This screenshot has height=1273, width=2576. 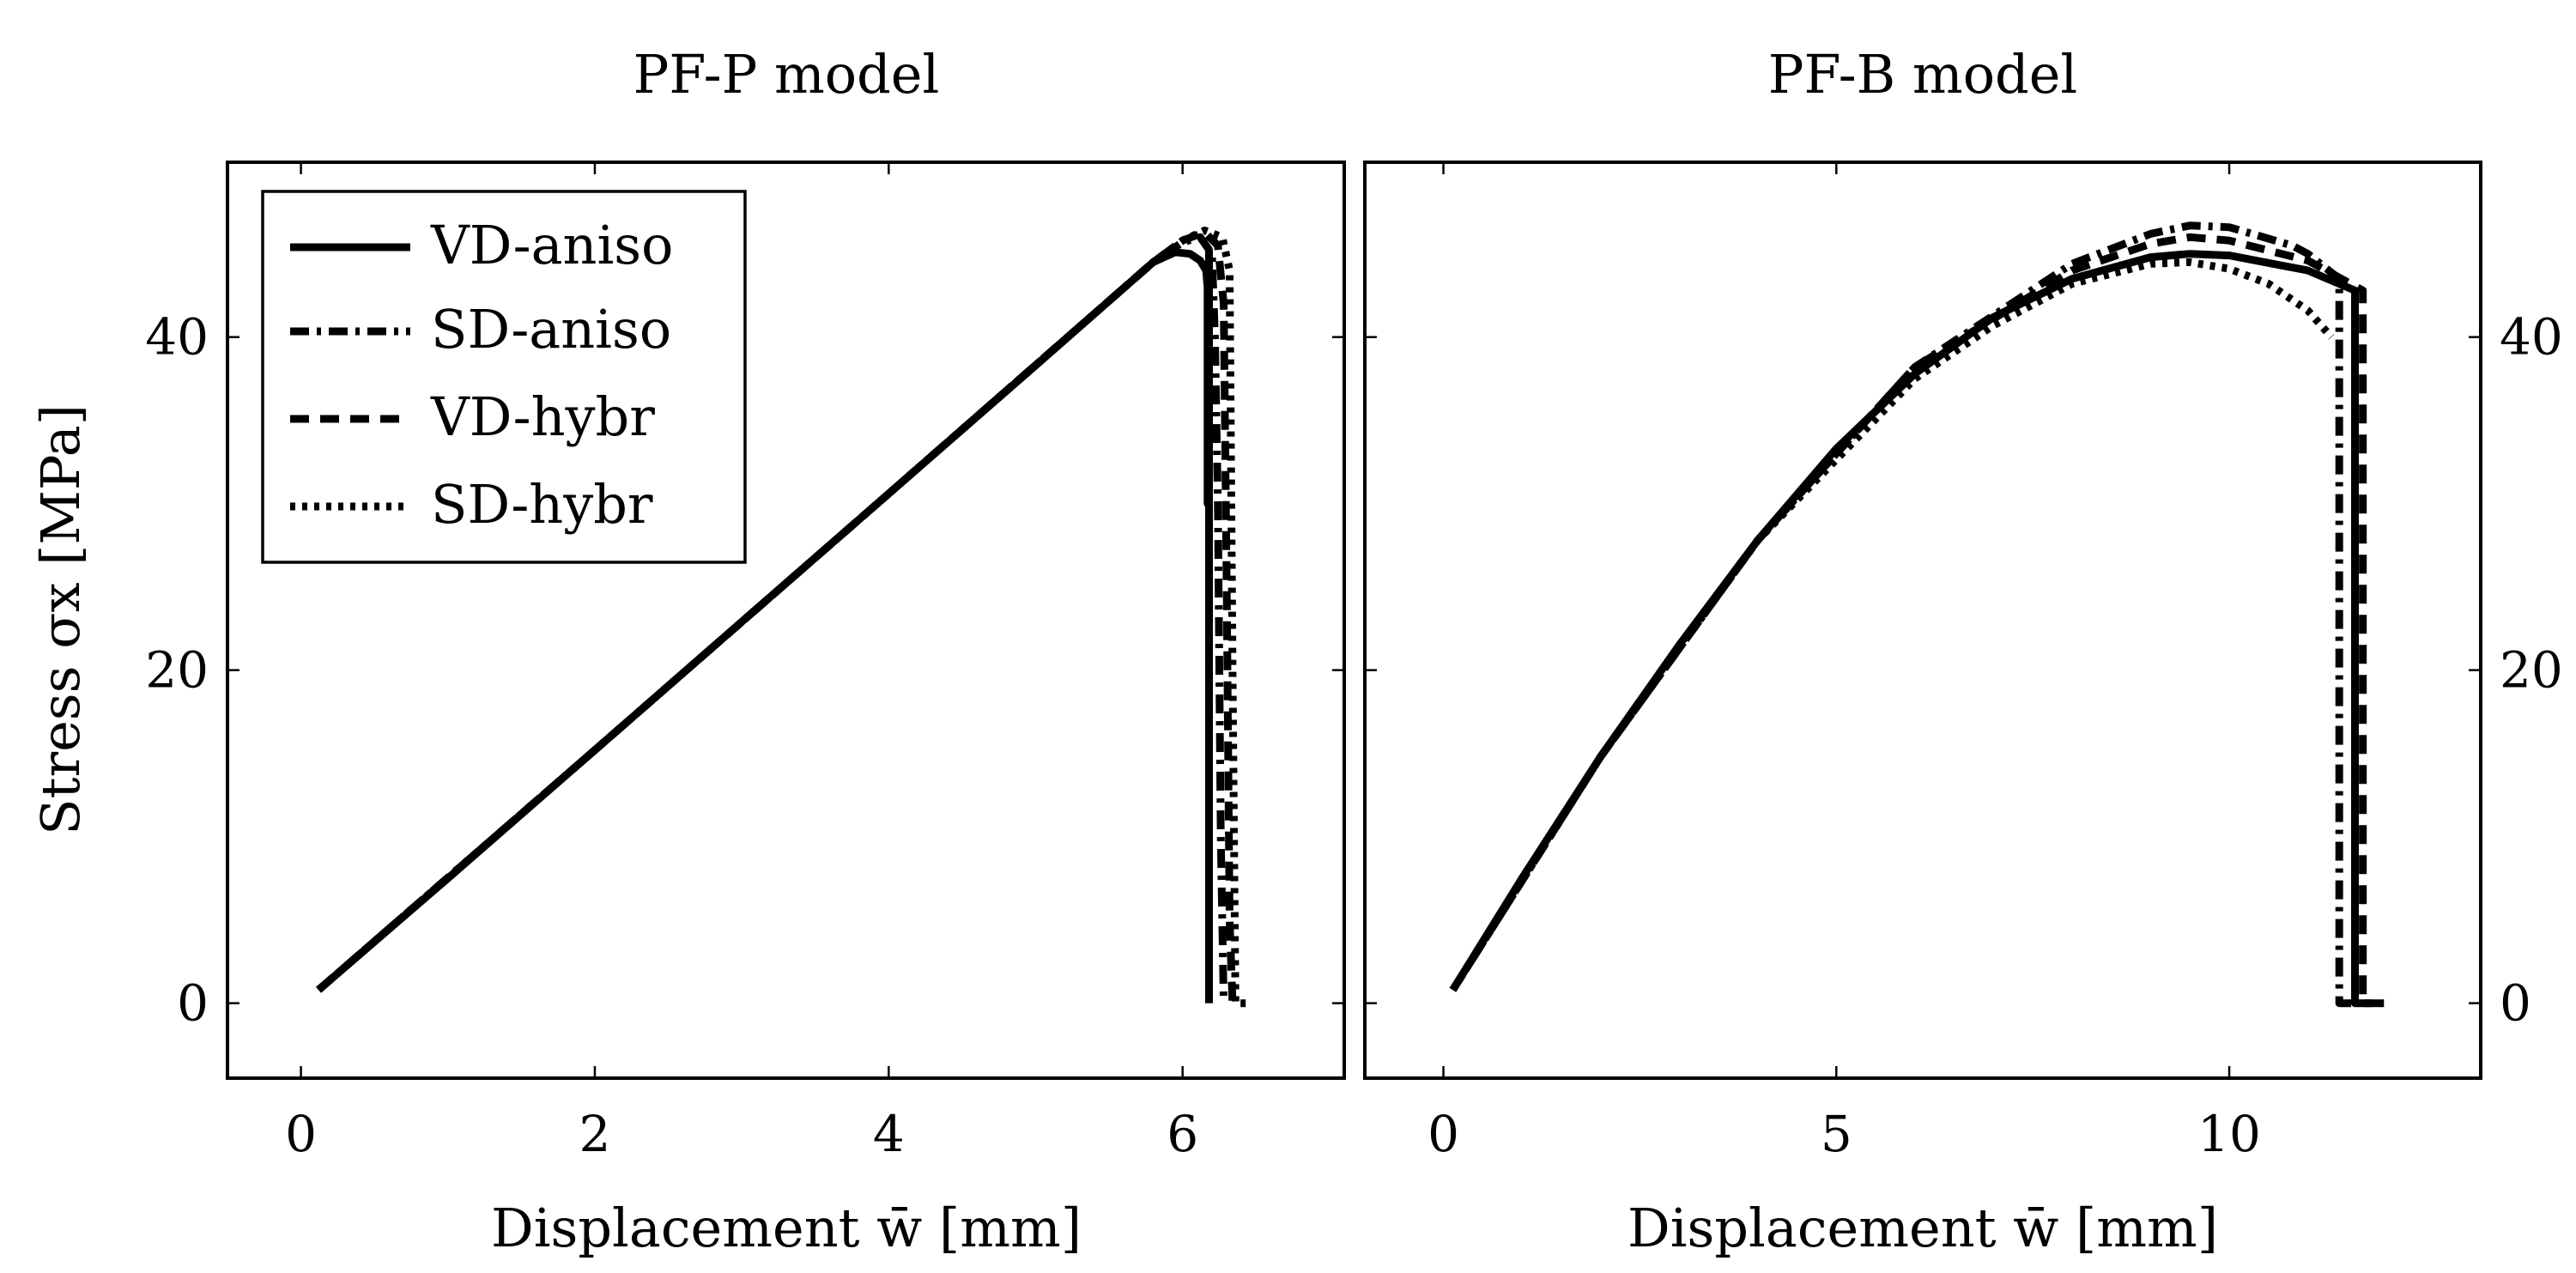 I want to click on panel-title: PF-P model, so click(x=786, y=75).